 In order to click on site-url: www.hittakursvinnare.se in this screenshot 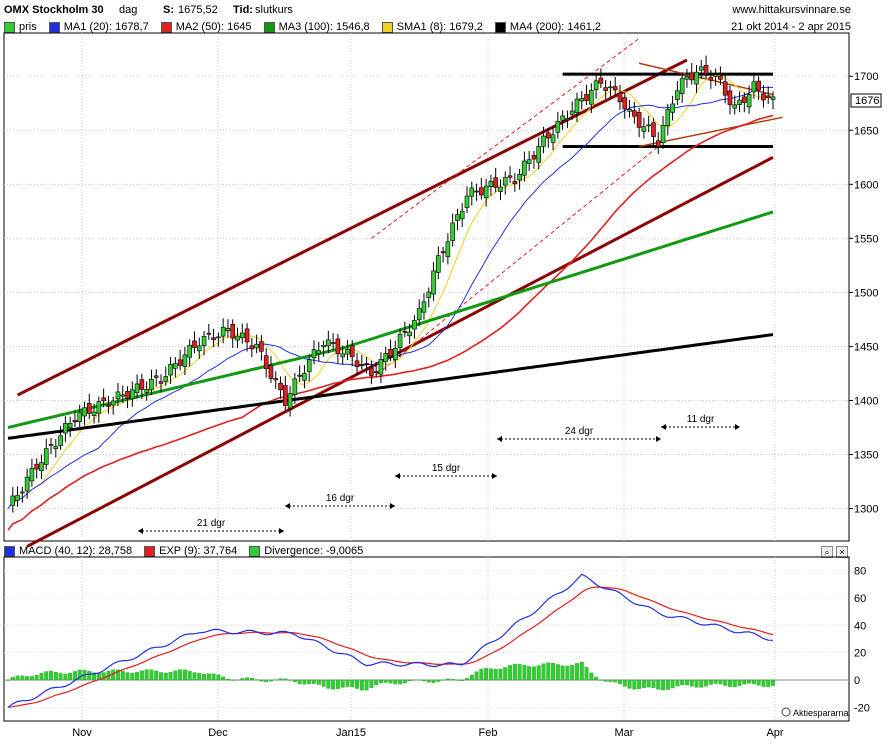, I will do `click(791, 10)`.